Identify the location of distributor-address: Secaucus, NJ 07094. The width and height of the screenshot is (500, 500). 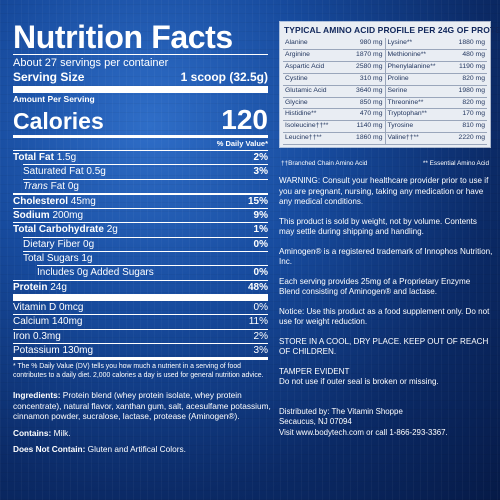
(315, 422).